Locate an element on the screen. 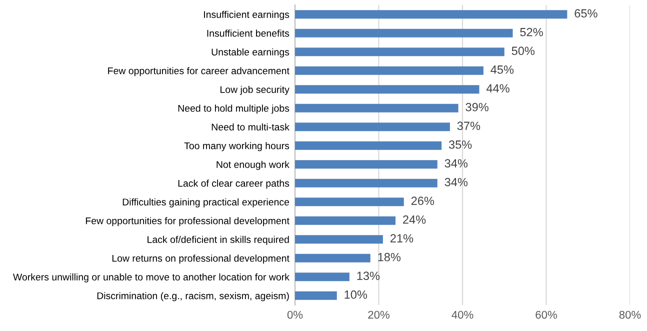 The height and width of the screenshot is (331, 647). x-tick-label: 20% is located at coordinates (379, 314).